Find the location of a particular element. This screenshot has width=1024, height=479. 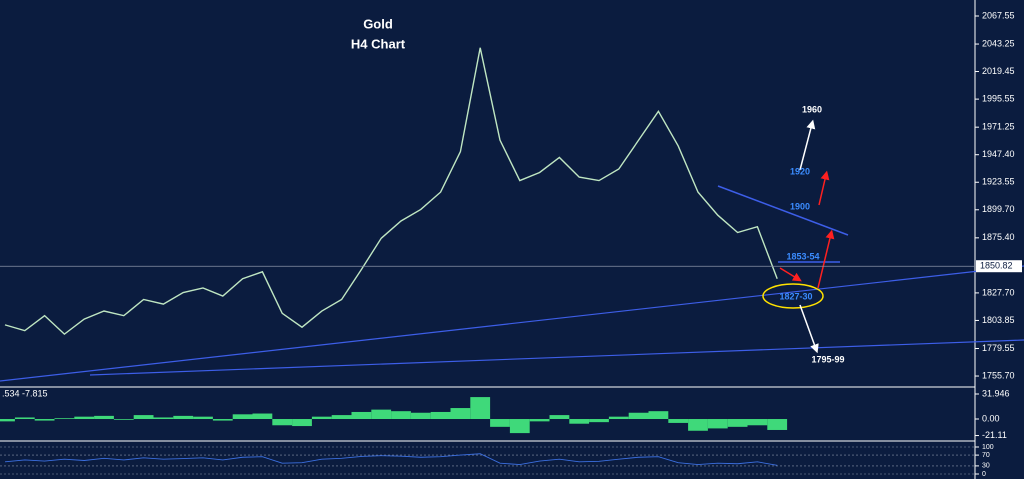

y-tick-label: 31.946 is located at coordinates (996, 393).